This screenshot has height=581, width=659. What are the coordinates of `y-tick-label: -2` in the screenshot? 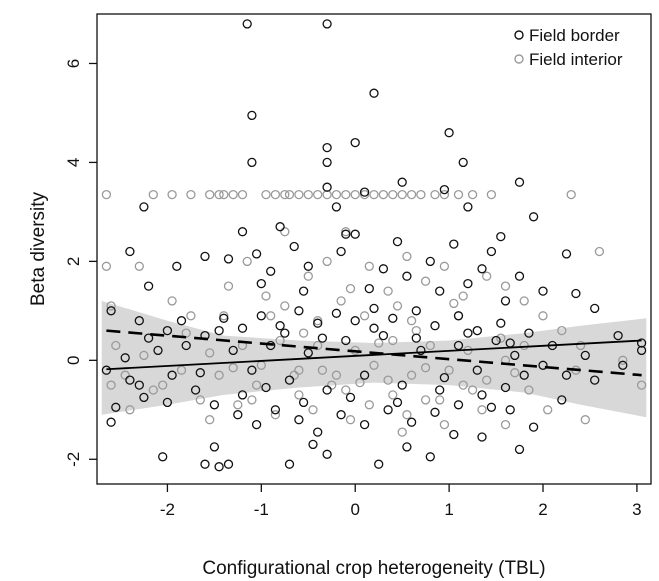 It's located at (73, 459).